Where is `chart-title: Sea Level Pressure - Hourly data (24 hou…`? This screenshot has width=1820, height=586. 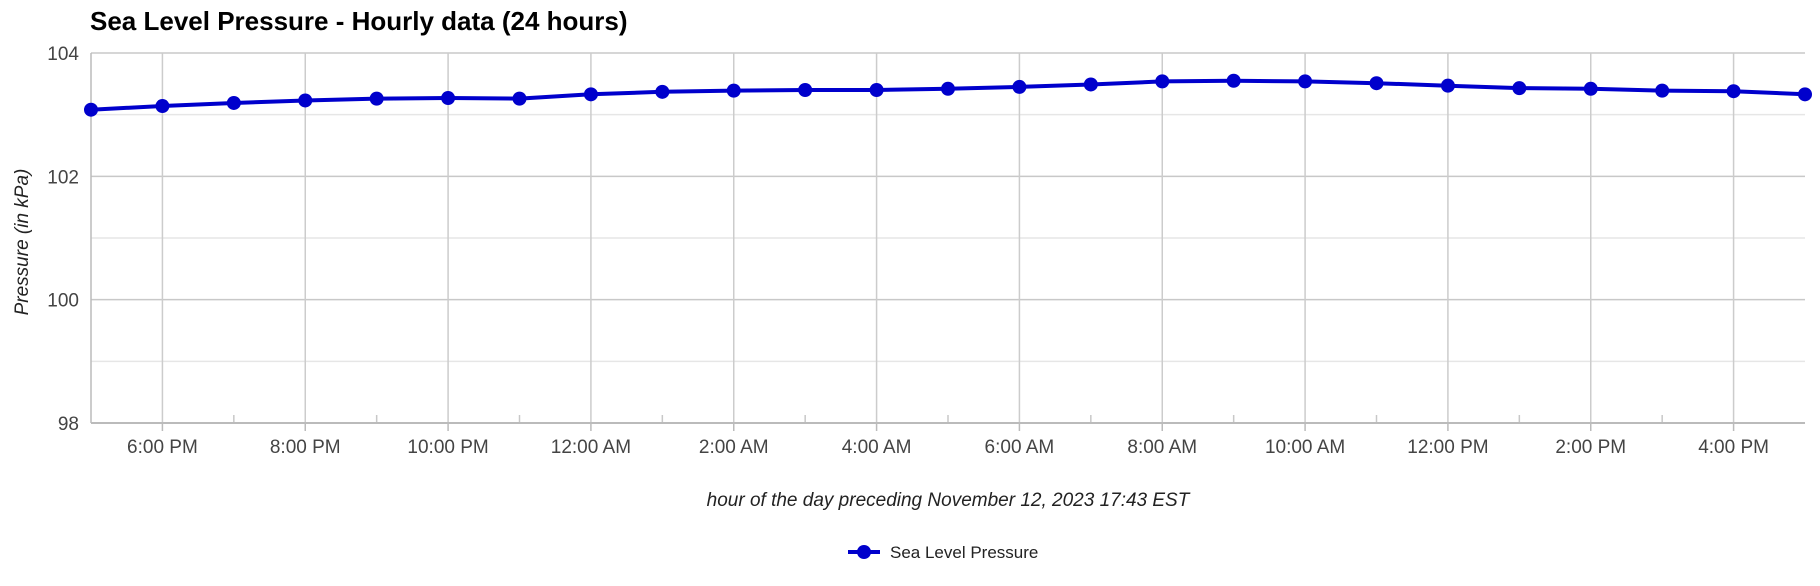 chart-title: Sea Level Pressure - Hourly data (24 hou… is located at coordinates (359, 21).